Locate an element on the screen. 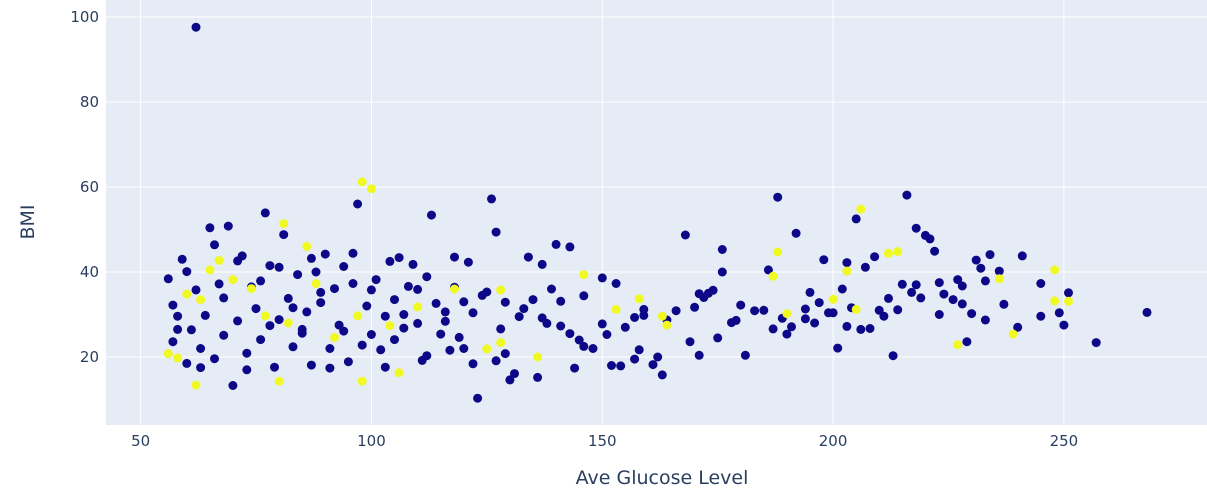 This screenshot has width=1207, height=489. x-axis-ticks: 50 100 150 200 250 is located at coordinates (604, 441).